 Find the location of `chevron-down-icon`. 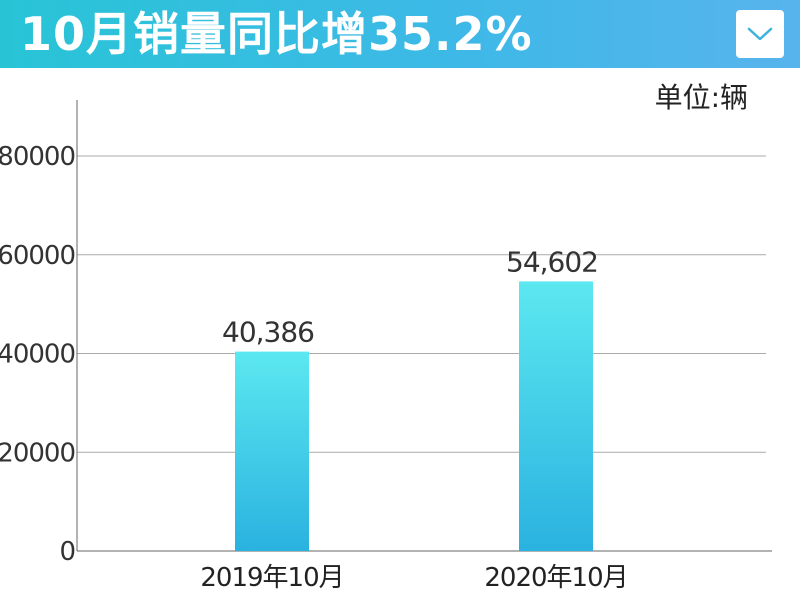

chevron-down-icon is located at coordinates (760, 34).